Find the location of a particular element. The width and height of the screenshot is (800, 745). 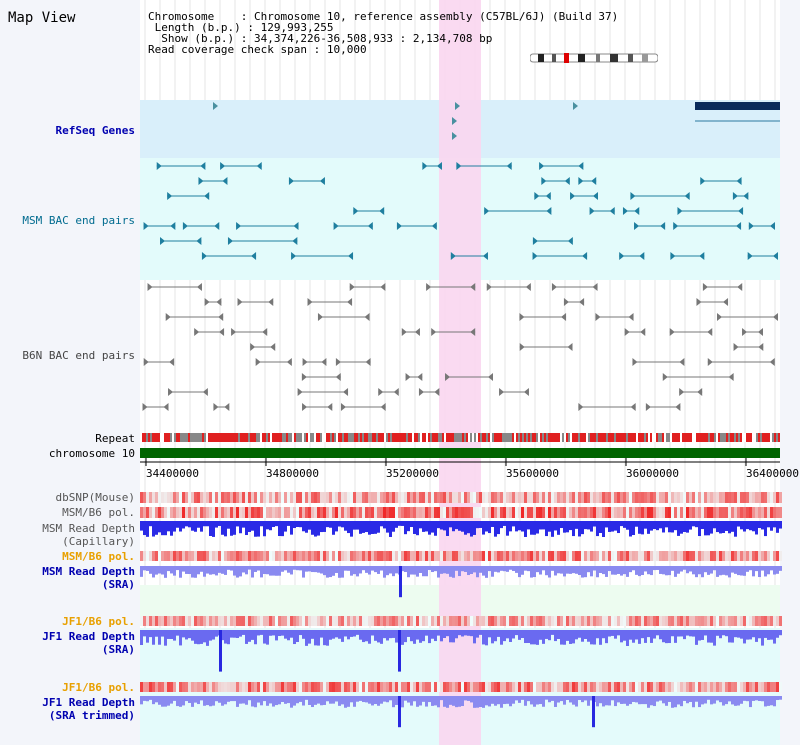

track-label-jf1-depth: JF1 Read Depth is located at coordinates (88, 636).